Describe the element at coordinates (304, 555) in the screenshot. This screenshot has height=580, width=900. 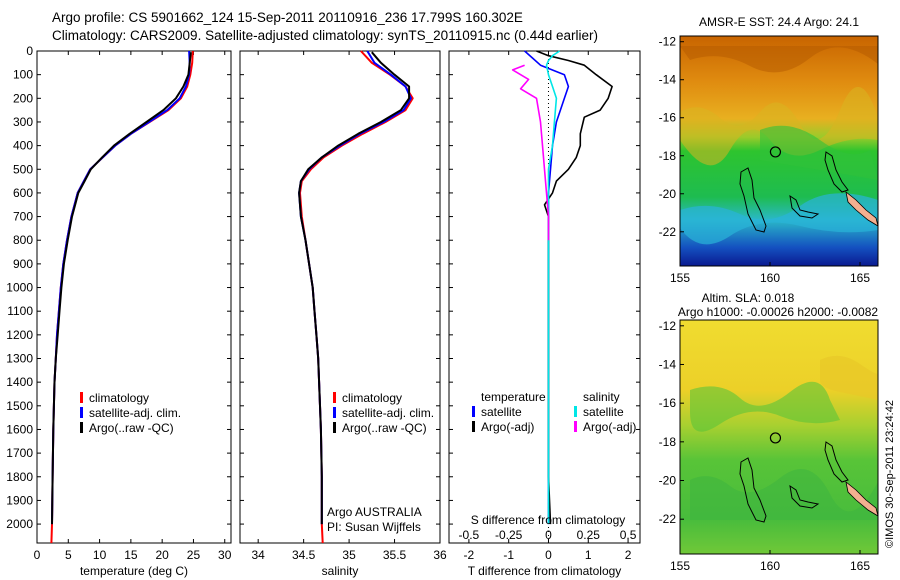
I see `x-tick-label: 34.5` at that location.